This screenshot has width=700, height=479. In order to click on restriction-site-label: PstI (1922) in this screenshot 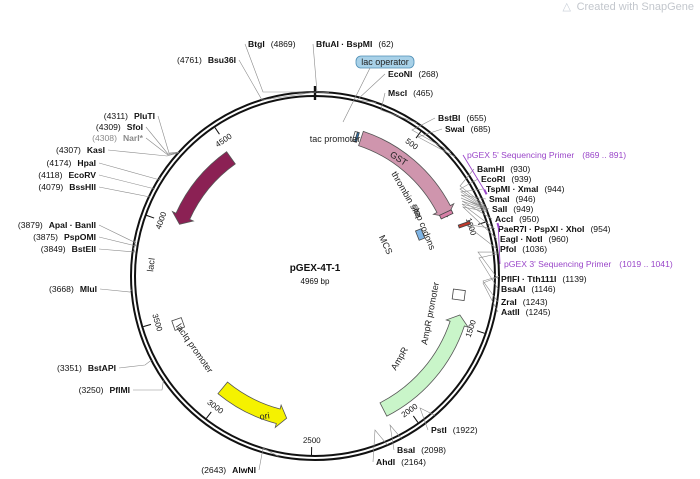, I will do `click(454, 430)`.